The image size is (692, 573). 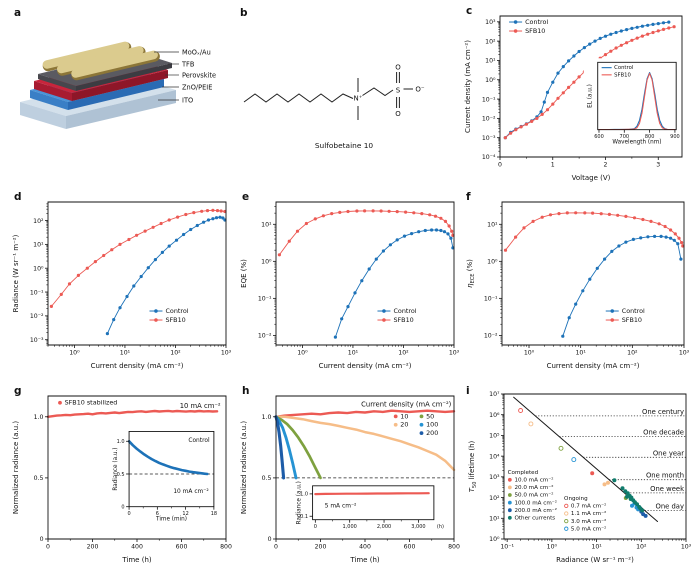 What do you see at coordinates (523, 473) in the screenshot?
I see `legend-title: Completed` at bounding box center [523, 473].